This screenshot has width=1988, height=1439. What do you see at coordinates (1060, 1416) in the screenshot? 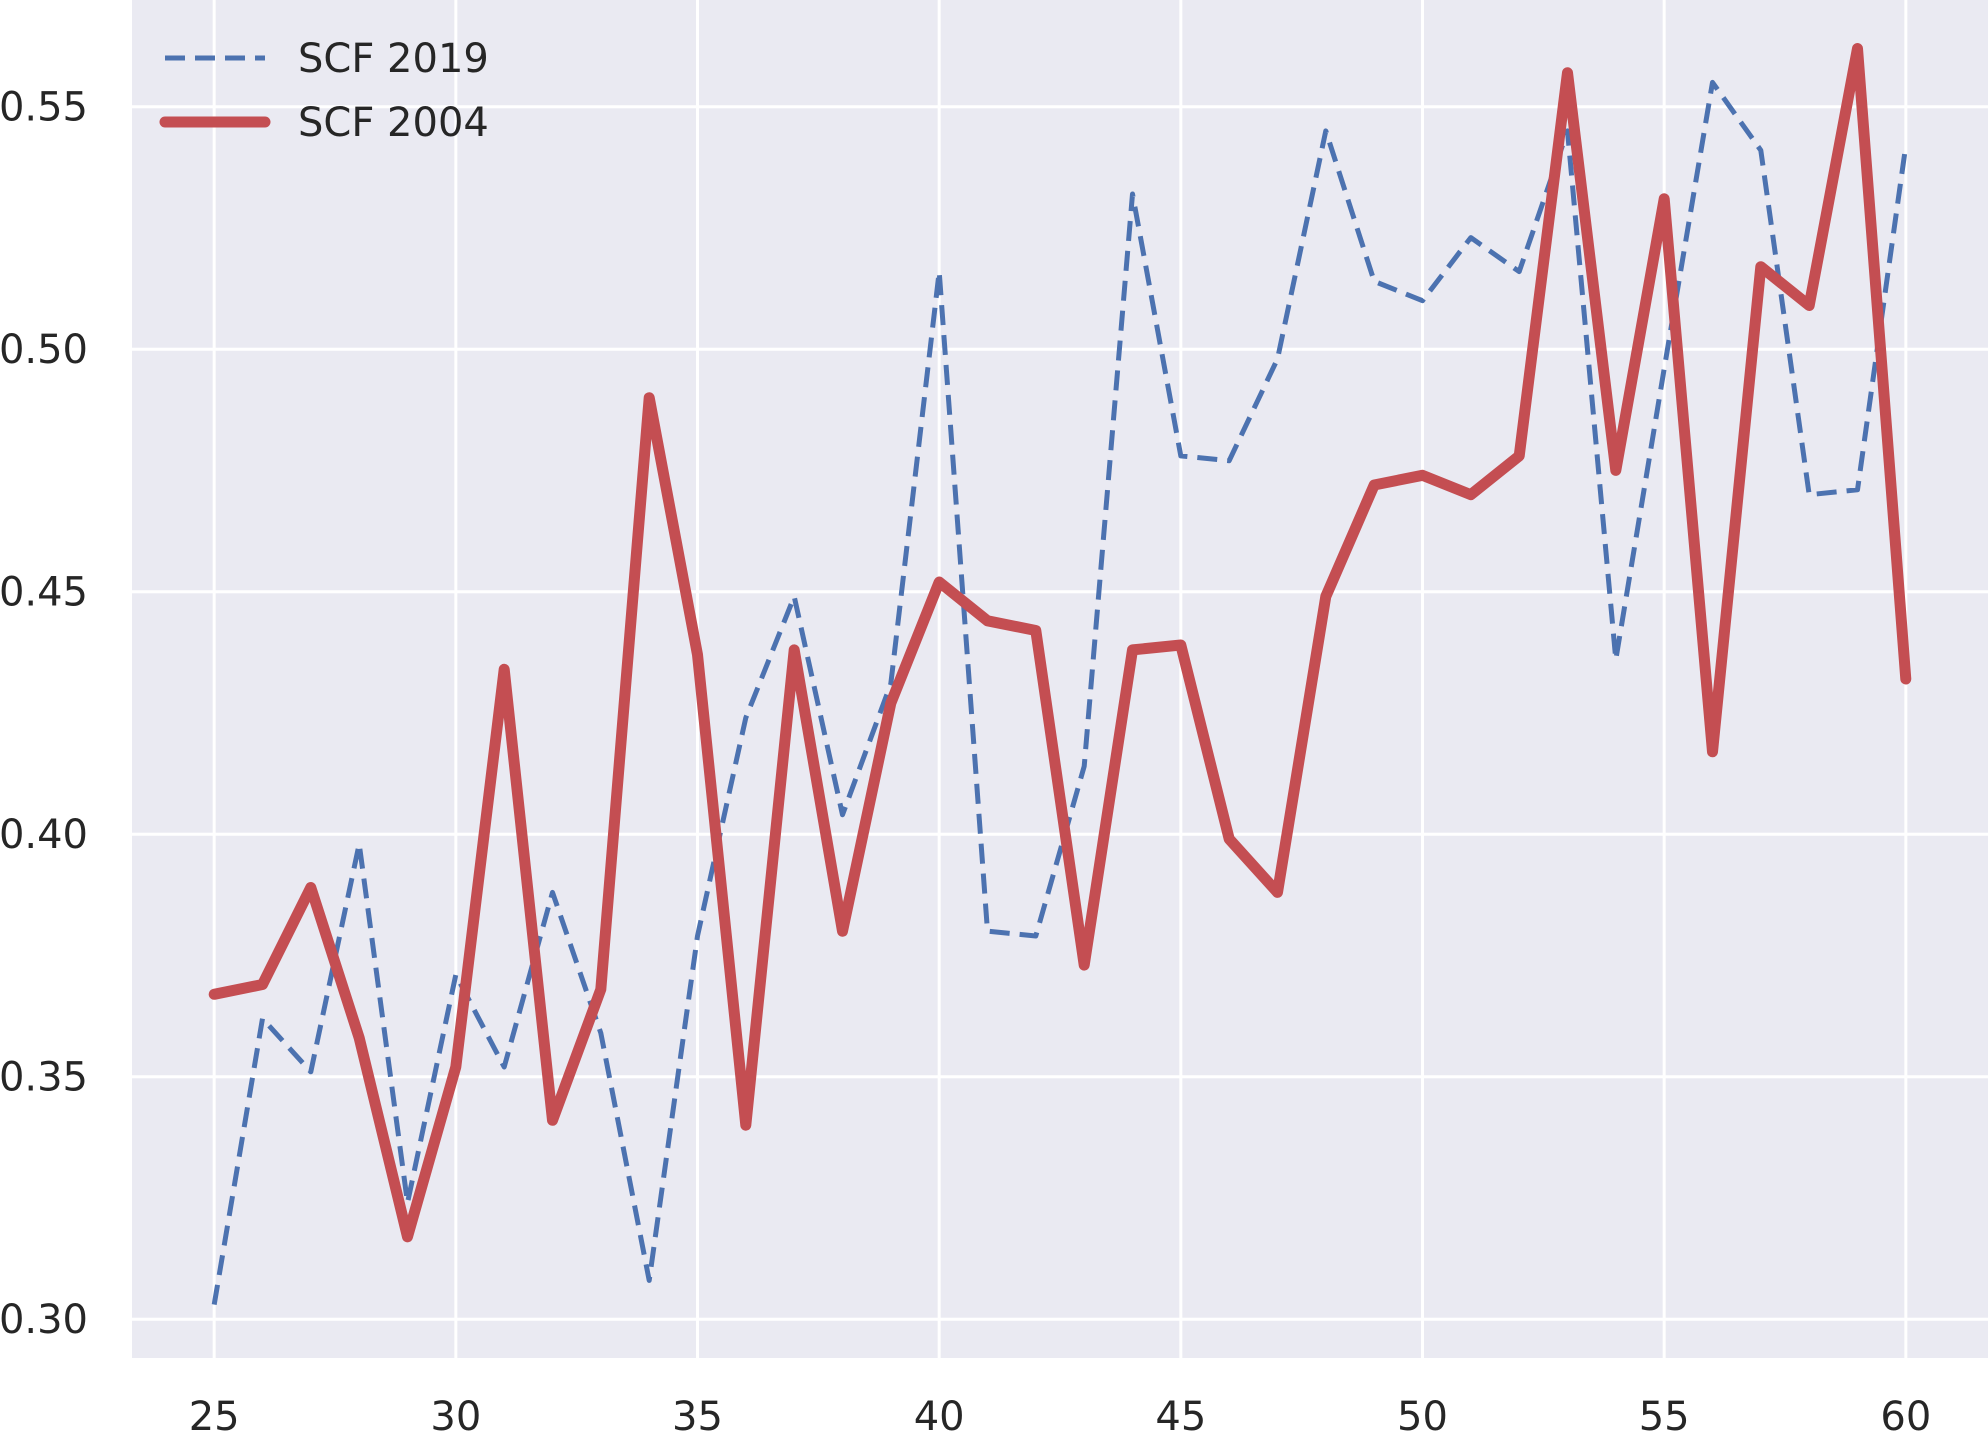
I see `x-axis-ticks: 25 30 35 40 45 50 55 60` at bounding box center [1060, 1416].